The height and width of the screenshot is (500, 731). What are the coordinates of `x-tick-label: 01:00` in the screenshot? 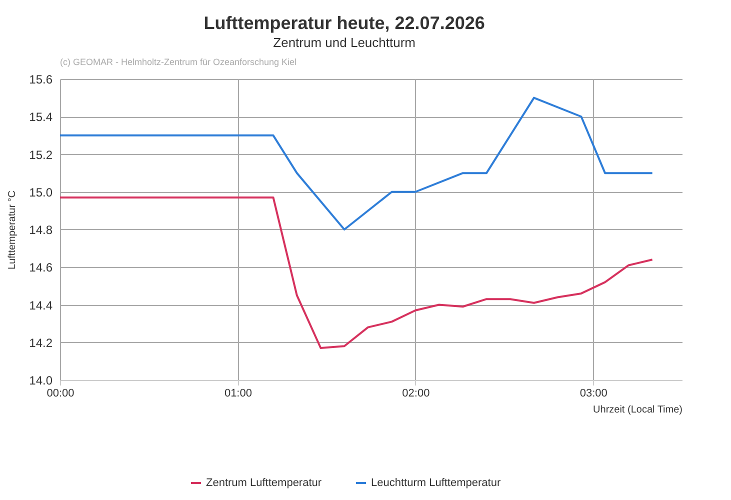 It's located at (238, 394).